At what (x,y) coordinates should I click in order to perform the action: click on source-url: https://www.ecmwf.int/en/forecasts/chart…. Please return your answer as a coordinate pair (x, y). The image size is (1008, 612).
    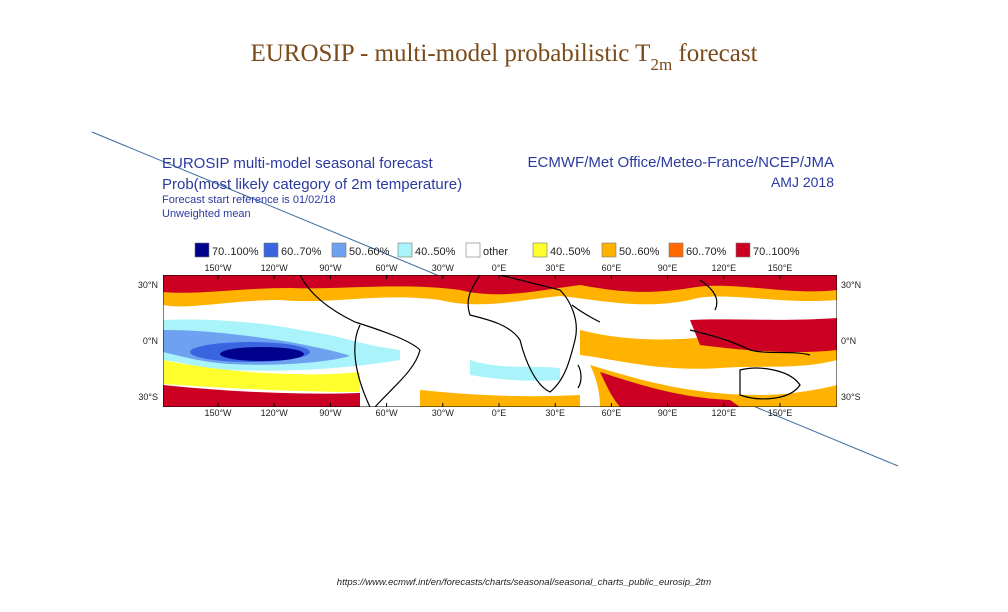
    Looking at the image, I should click on (524, 582).